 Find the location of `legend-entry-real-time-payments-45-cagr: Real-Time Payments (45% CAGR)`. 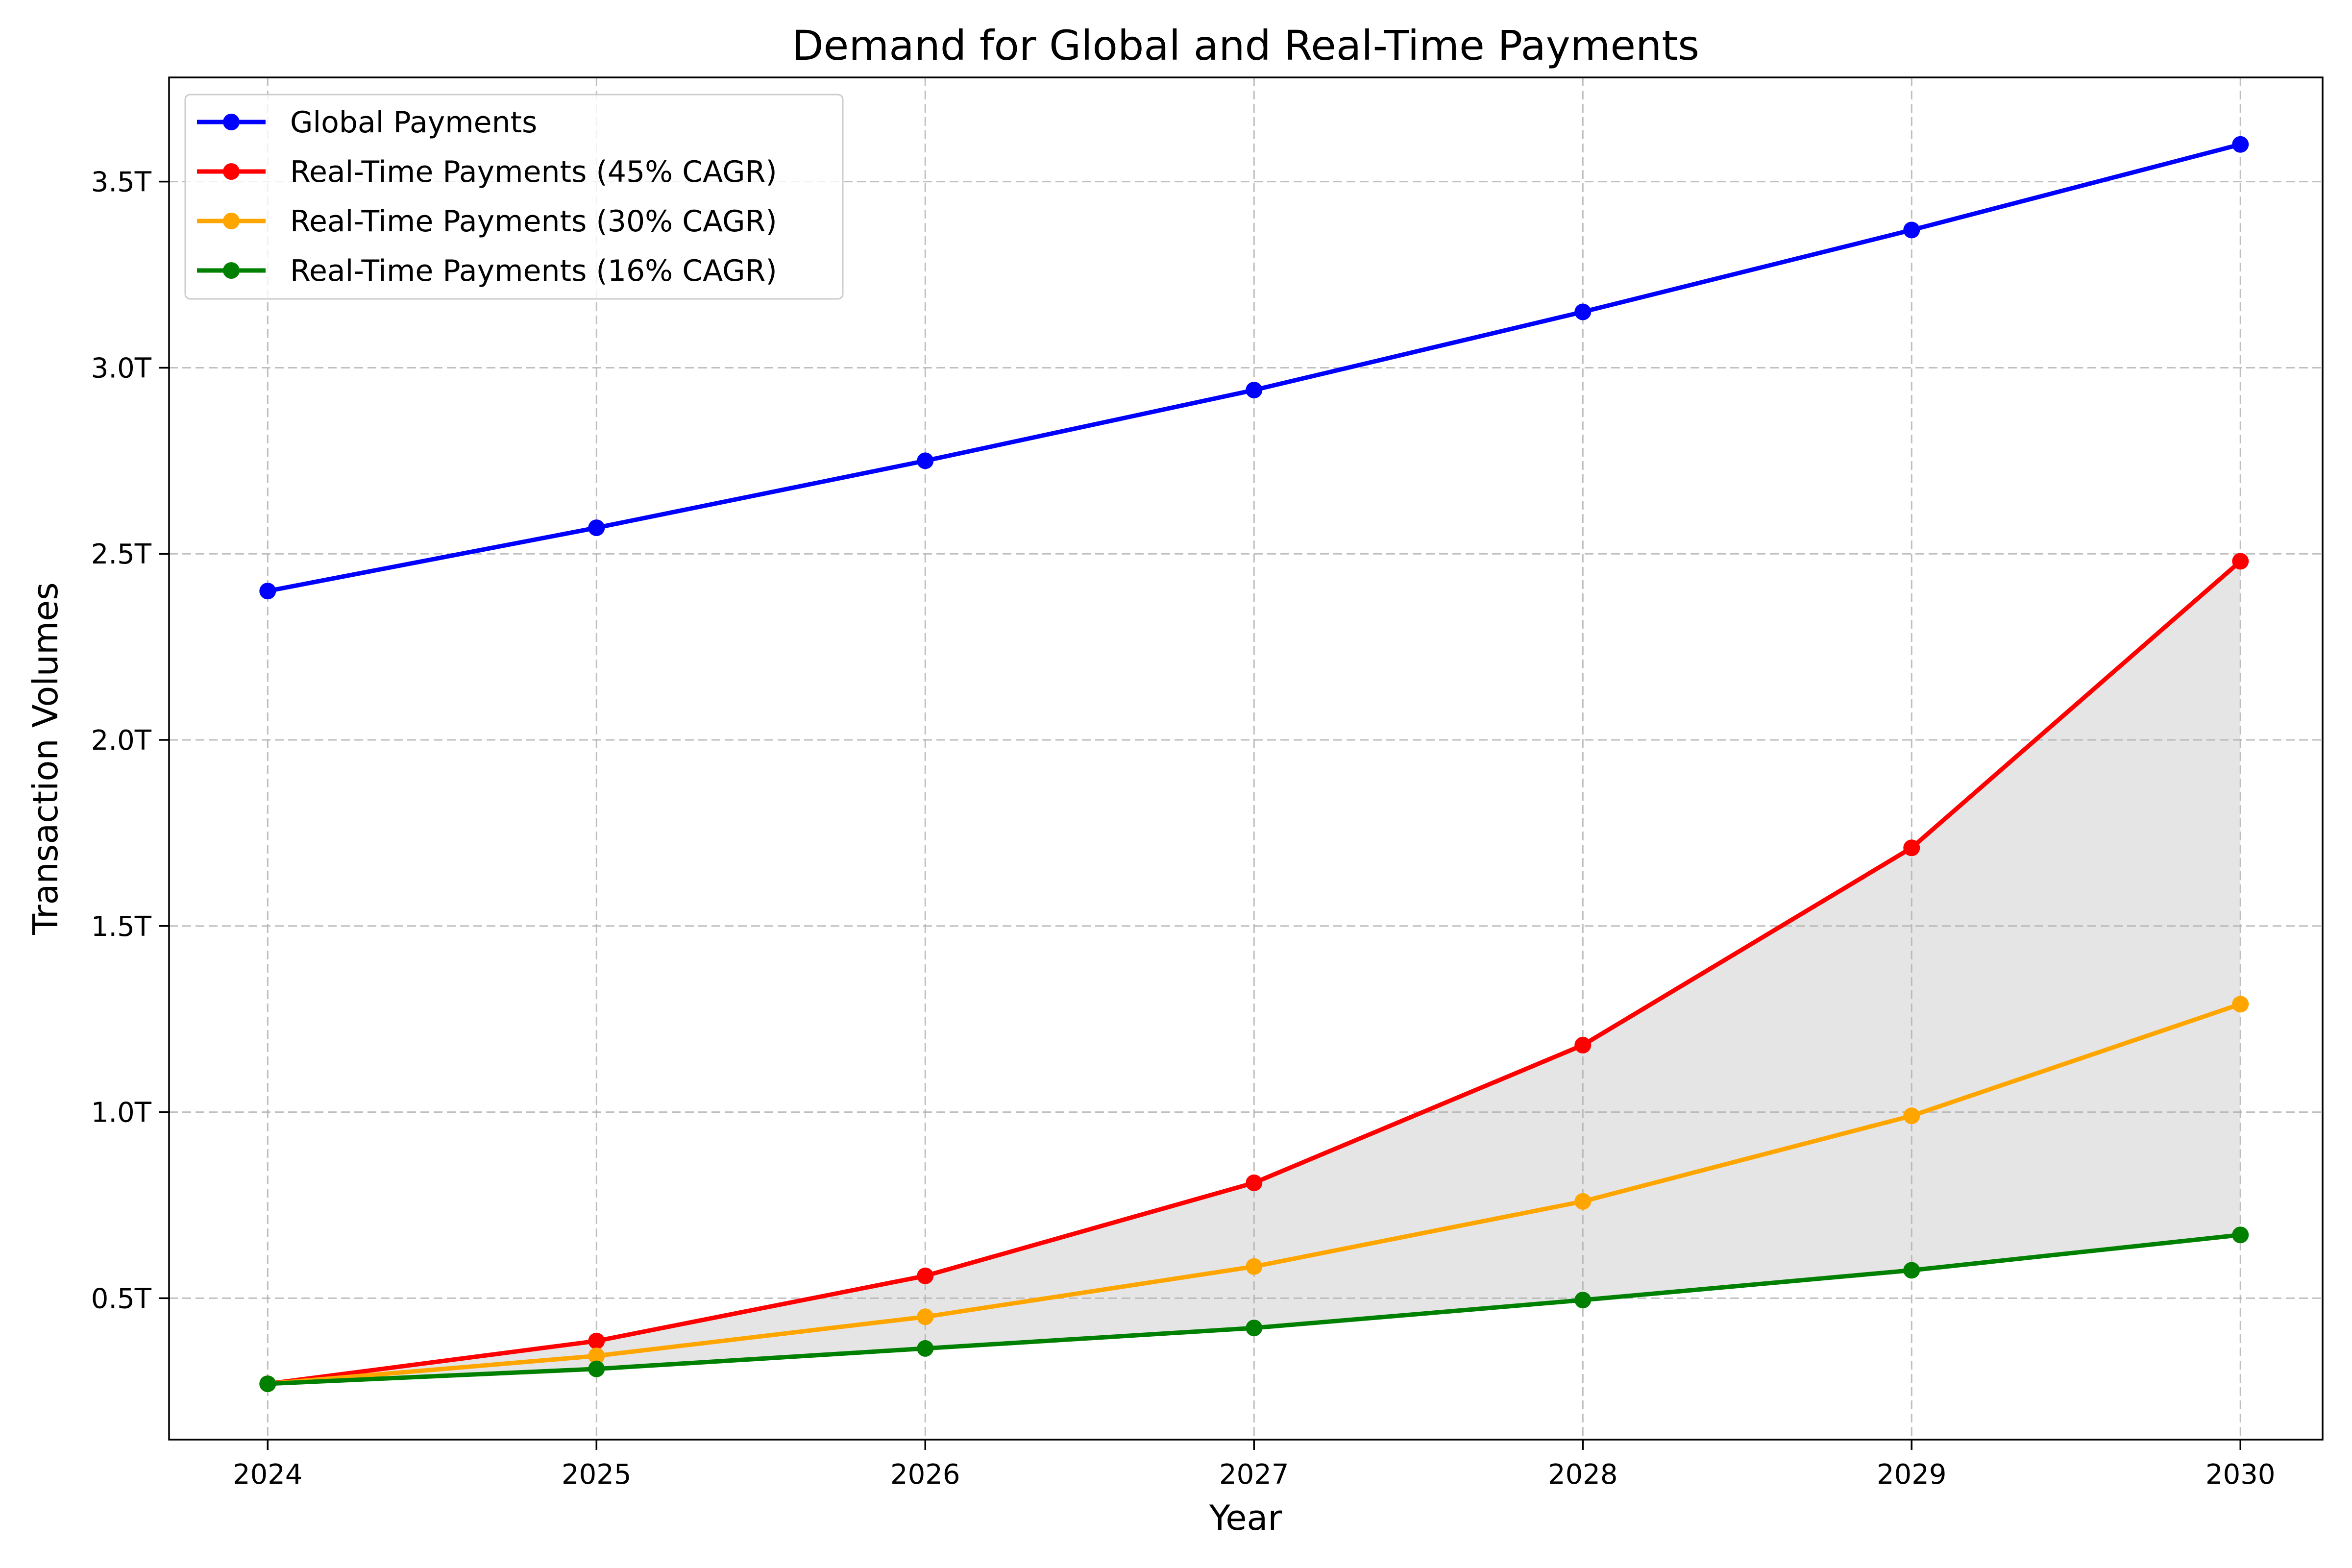

legend-entry-real-time-payments-45-cagr: Real-Time Payments (45% CAGR) is located at coordinates (487, 172).